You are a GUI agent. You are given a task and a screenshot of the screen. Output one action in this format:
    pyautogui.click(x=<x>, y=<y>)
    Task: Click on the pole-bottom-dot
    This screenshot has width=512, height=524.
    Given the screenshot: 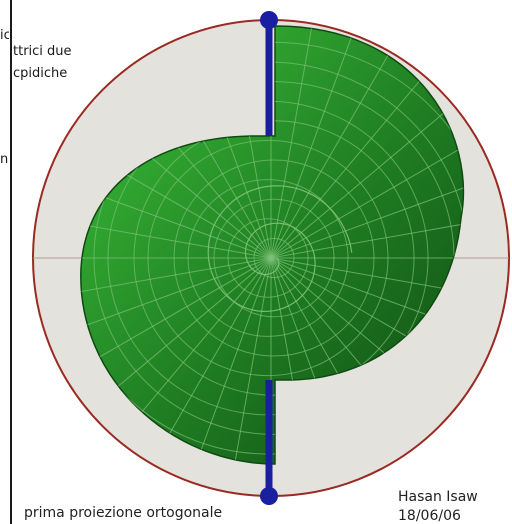 What is the action you would take?
    pyautogui.click(x=269, y=496)
    